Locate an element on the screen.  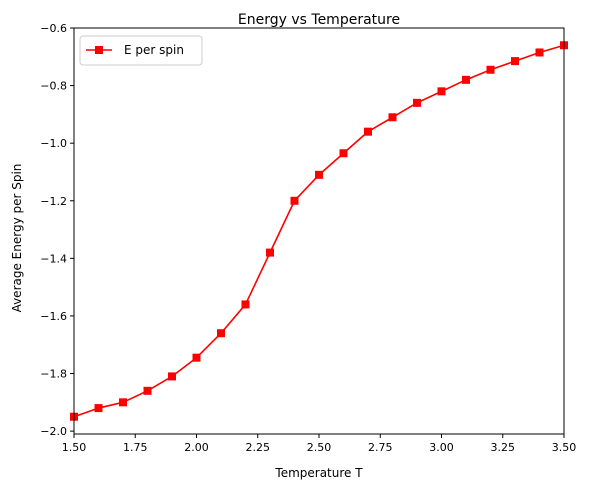
y-tick-label: −1.8 is located at coordinates (53, 374).